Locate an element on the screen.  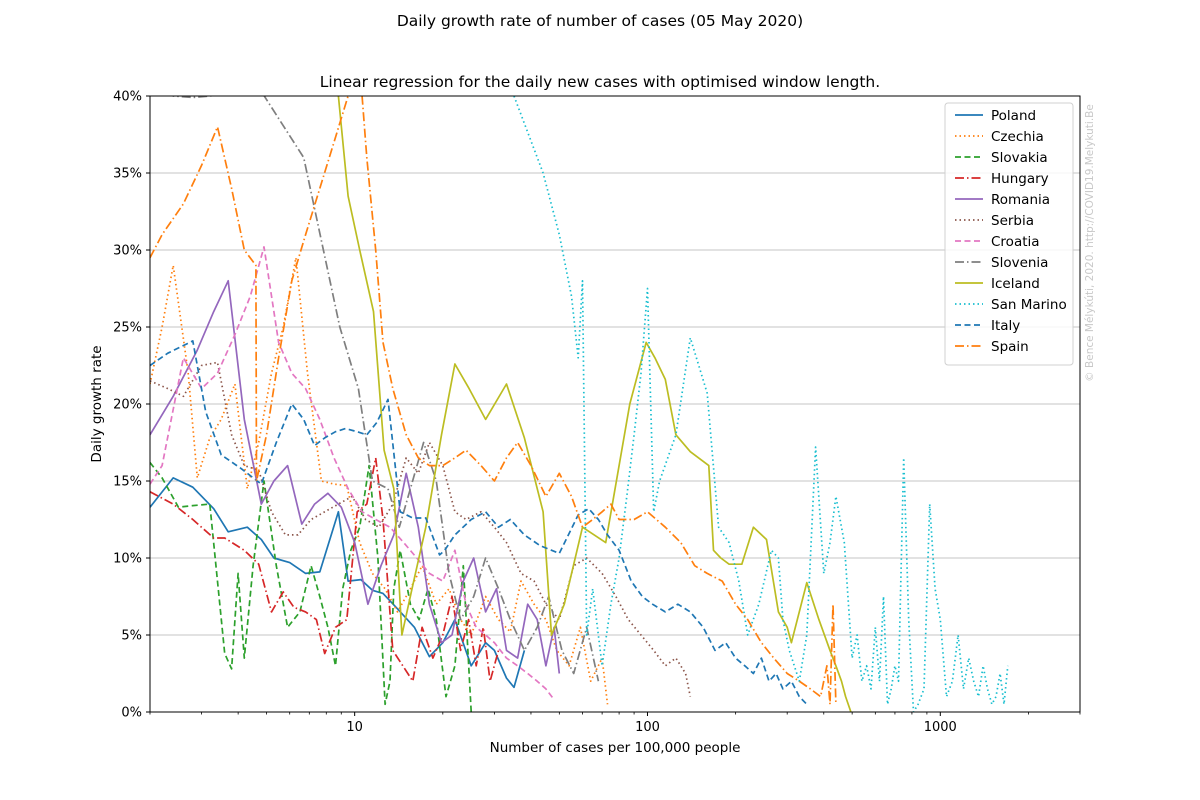
y-tick-label: 15% is located at coordinates (127, 482).